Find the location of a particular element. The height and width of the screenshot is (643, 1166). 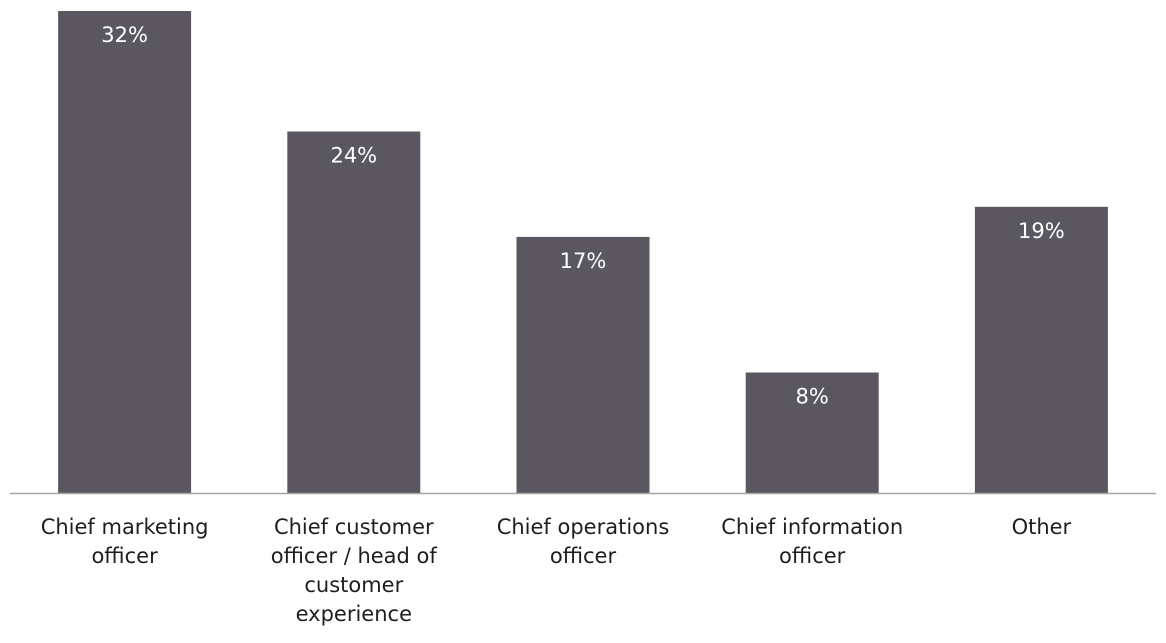

bar-value-label-3: 17% is located at coordinates (583, 261).